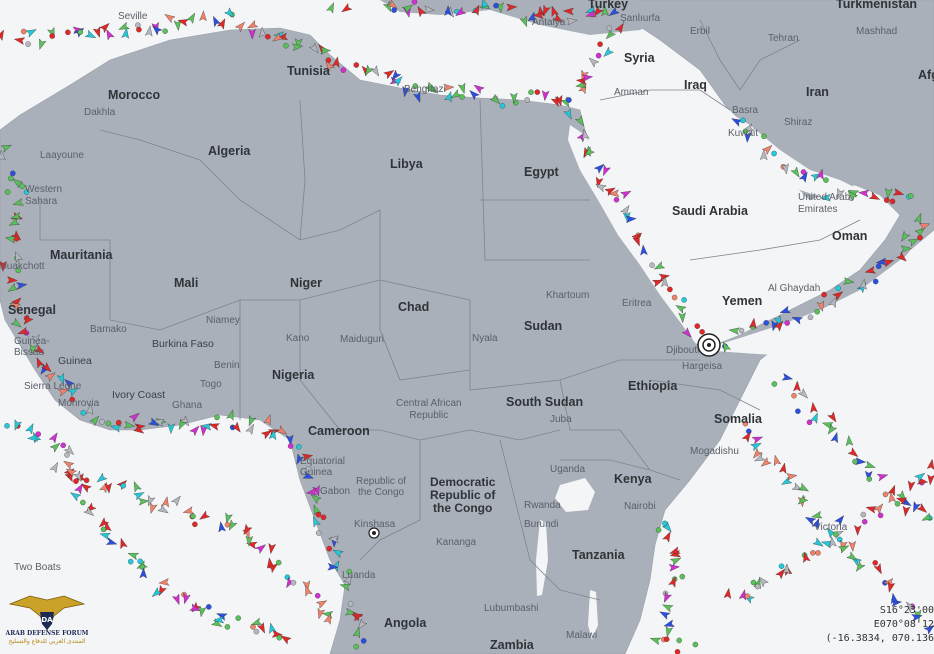 The height and width of the screenshot is (654, 934). I want to click on selected-target-marker, so click(709, 345).